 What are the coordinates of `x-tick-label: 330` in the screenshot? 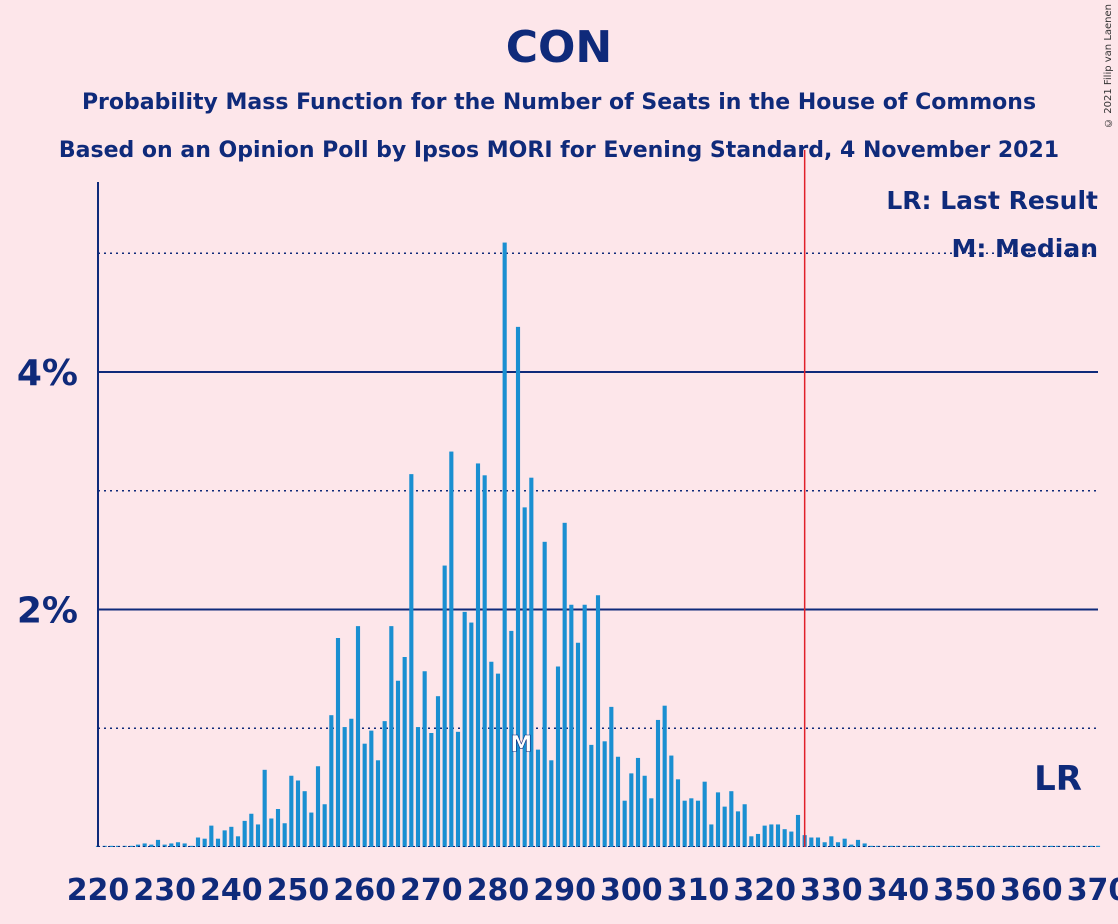 It's located at (831, 890).